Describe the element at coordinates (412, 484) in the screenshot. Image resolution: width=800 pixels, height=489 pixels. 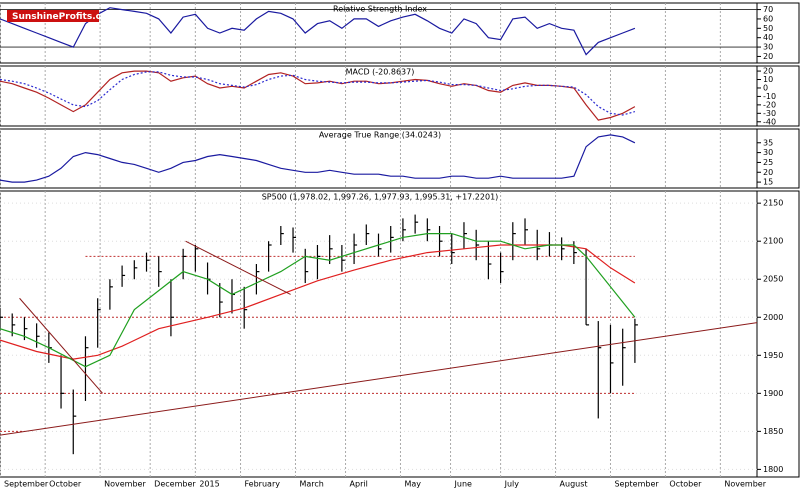
I see `x-tick-label: May` at that location.